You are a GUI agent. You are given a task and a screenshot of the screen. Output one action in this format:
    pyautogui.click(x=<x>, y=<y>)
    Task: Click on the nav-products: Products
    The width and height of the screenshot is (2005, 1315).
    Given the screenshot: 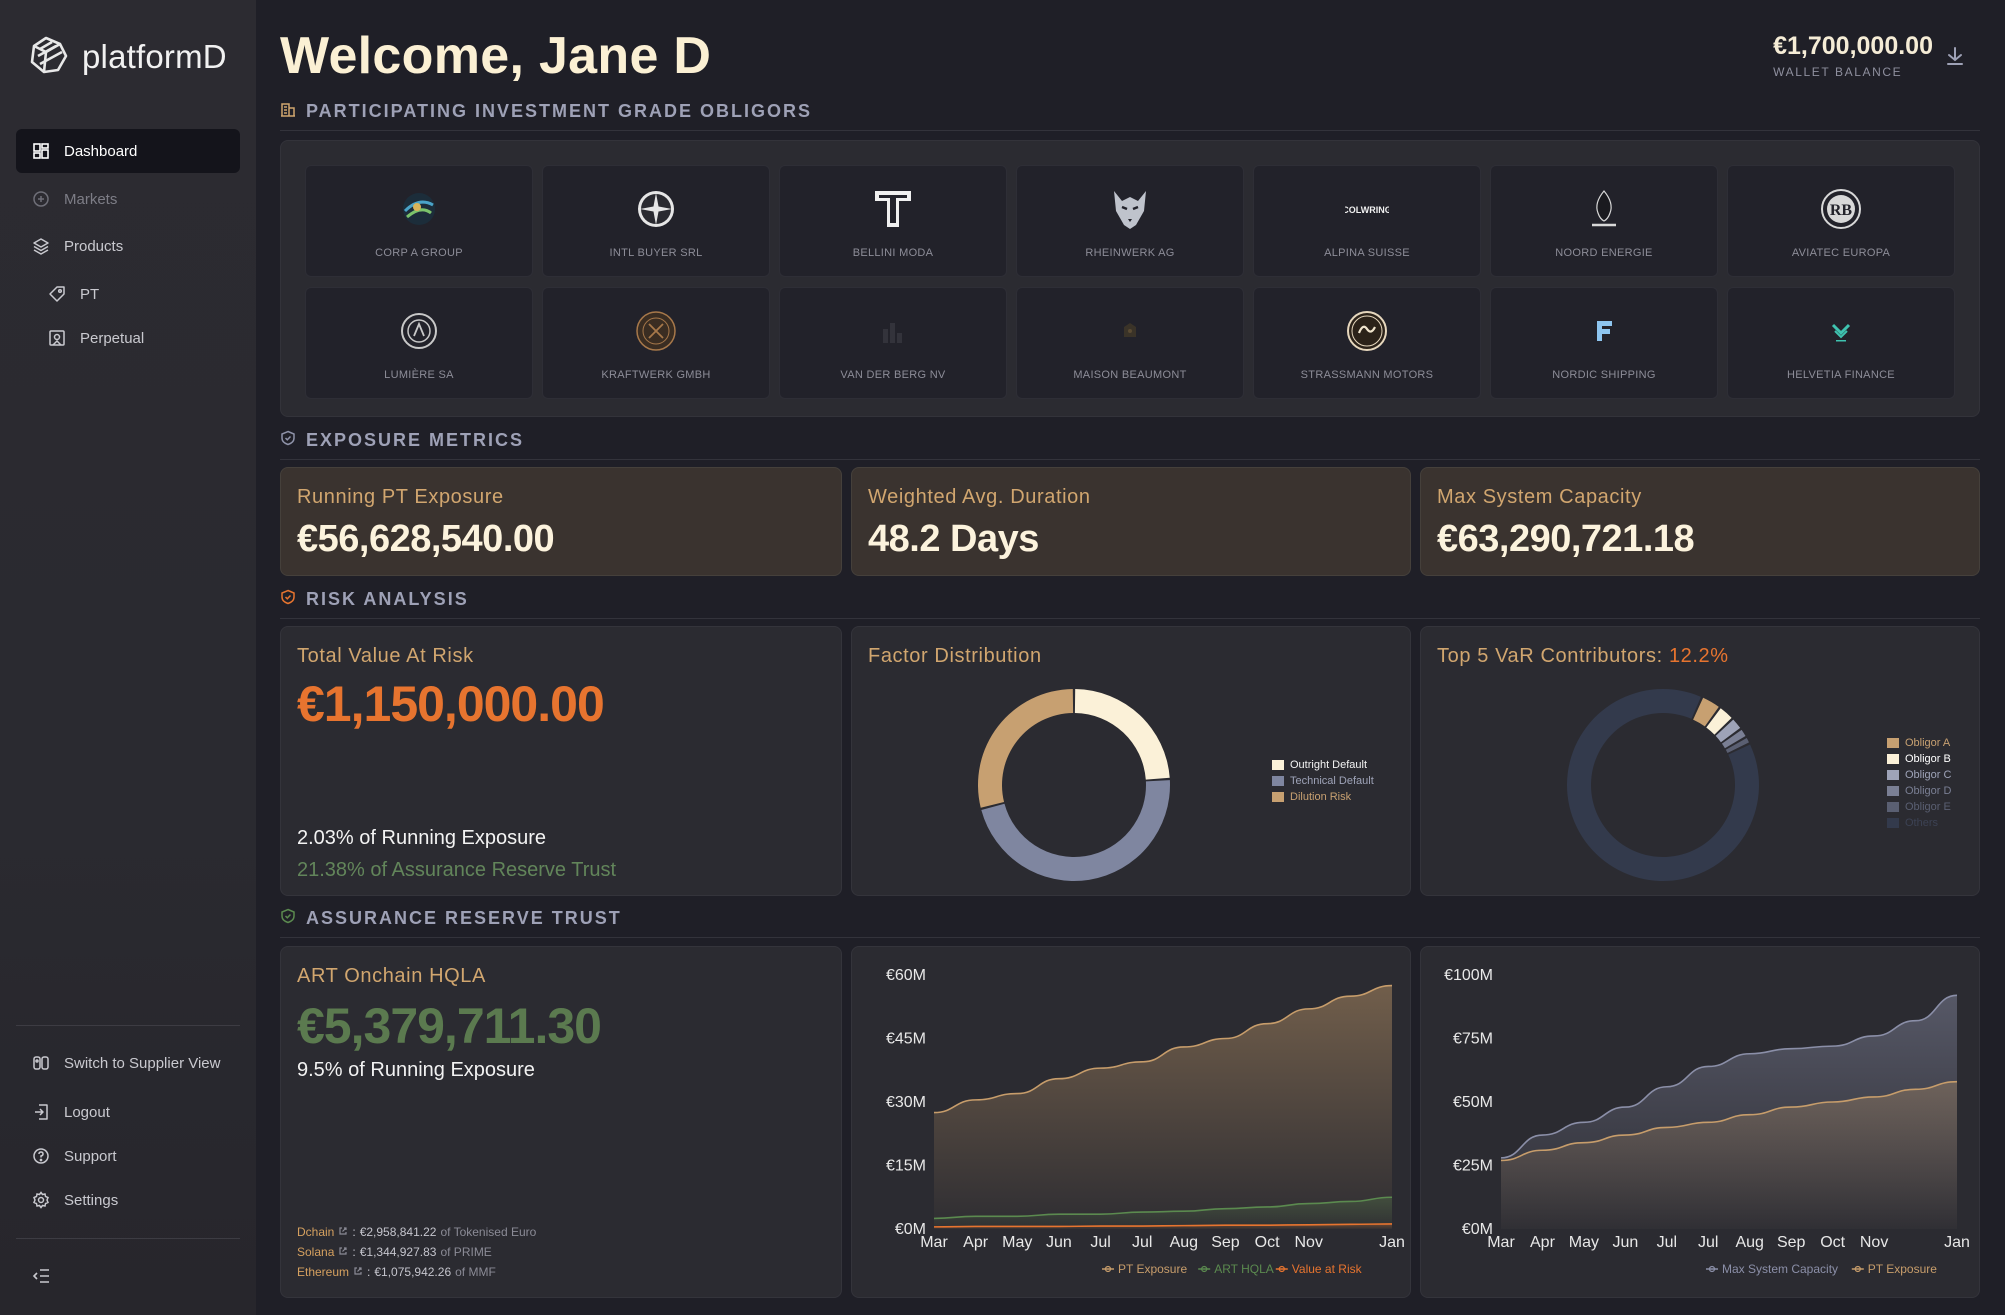 What is the action you would take?
    pyautogui.click(x=128, y=246)
    